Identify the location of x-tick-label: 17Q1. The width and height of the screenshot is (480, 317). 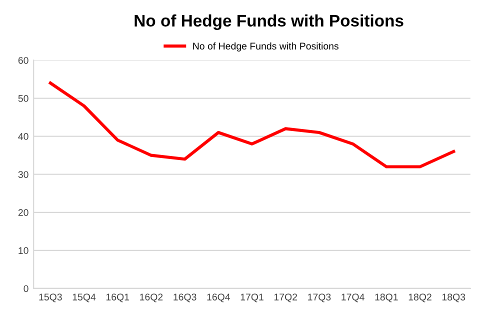
(252, 298).